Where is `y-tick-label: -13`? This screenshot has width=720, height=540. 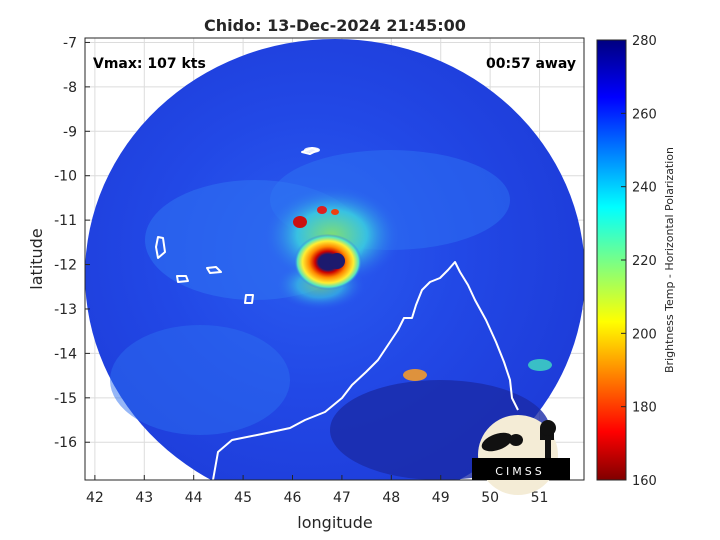 y-tick-label: -13 is located at coordinates (65, 310).